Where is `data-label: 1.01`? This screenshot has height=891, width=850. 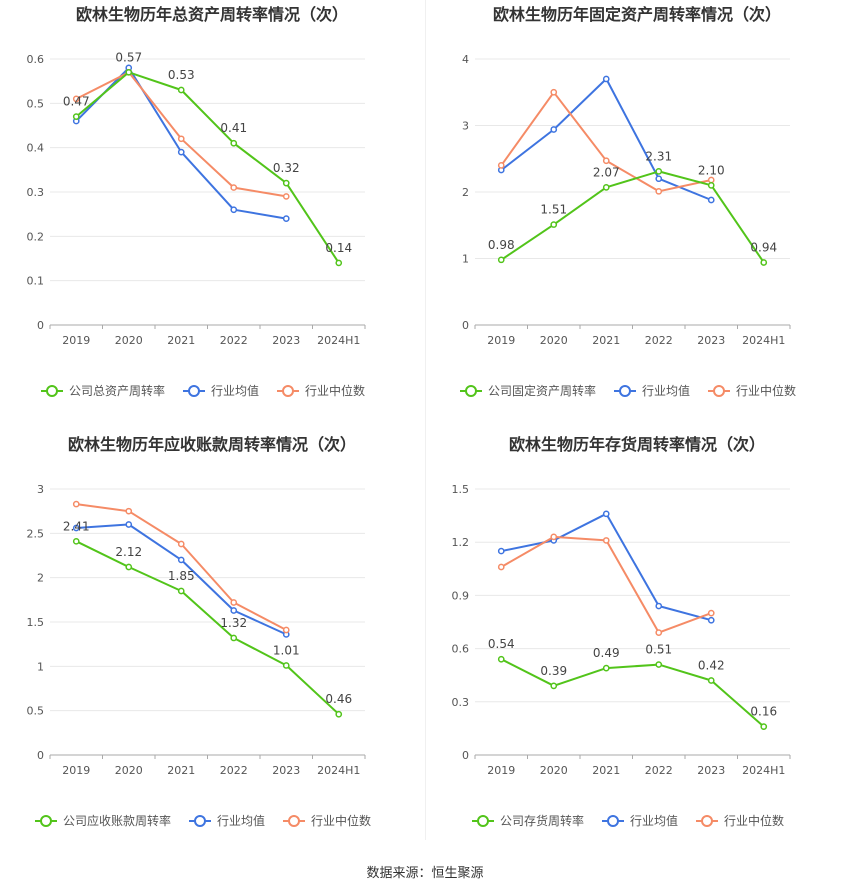 data-label: 1.01 is located at coordinates (286, 650).